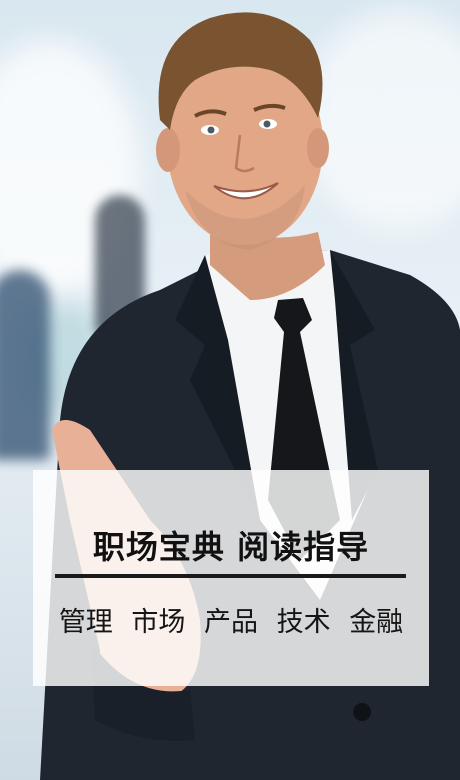 This screenshot has width=460, height=780. Describe the element at coordinates (380, 120) in the screenshot. I see `background-light` at that location.